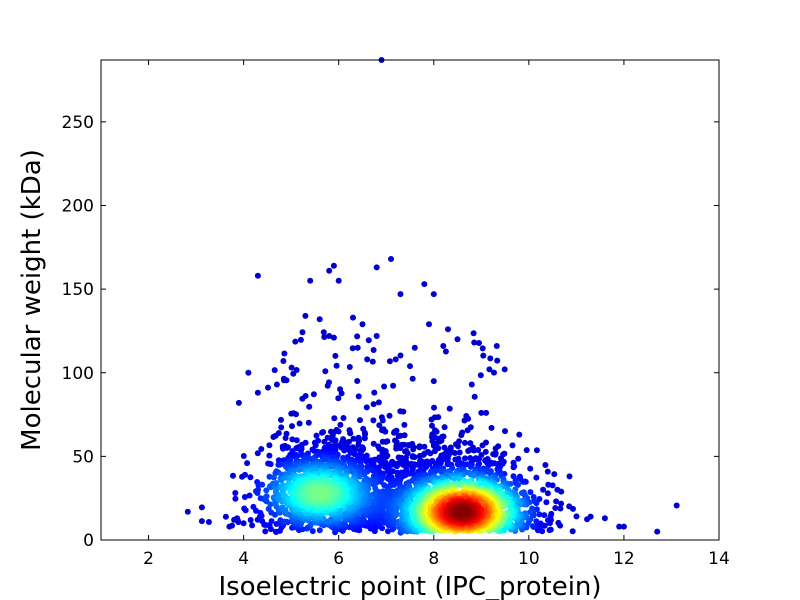  Describe the element at coordinates (148, 559) in the screenshot. I see `x-tick-label: 2` at that location.